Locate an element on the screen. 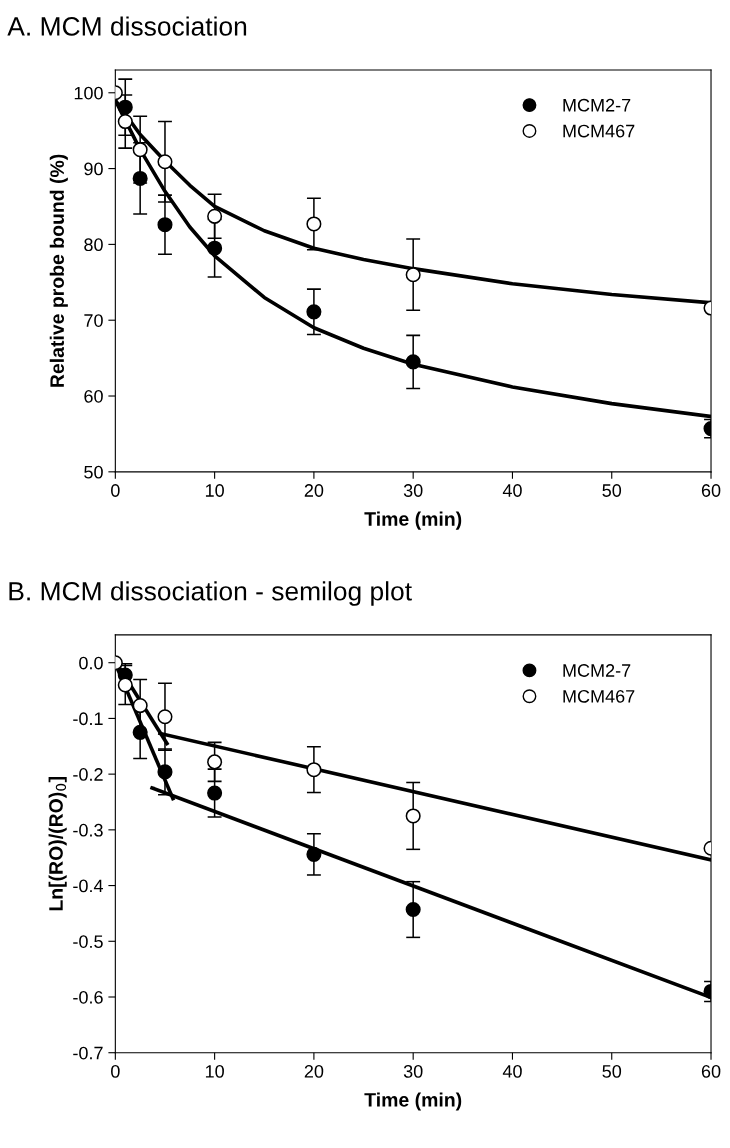 The height and width of the screenshot is (1148, 730). y-axis-title: Ln[(RO)/(RO)$_{0}$] is located at coordinates (57, 844).